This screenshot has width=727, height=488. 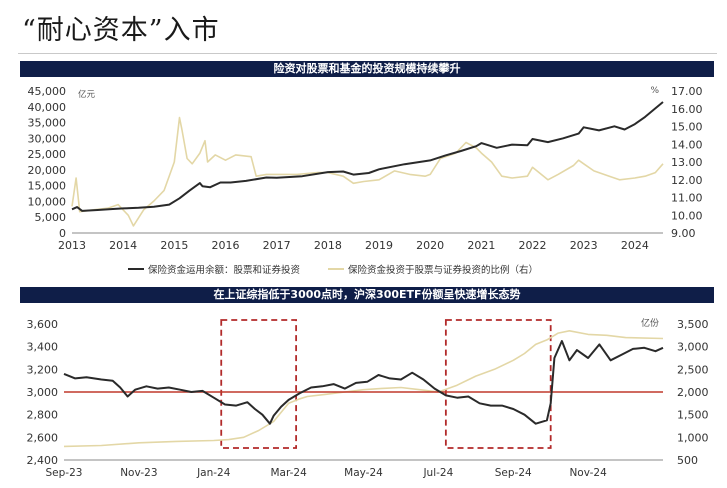 What do you see at coordinates (47, 170) in the screenshot?
I see `chart1-y-left-tick: 20,000` at bounding box center [47, 170].